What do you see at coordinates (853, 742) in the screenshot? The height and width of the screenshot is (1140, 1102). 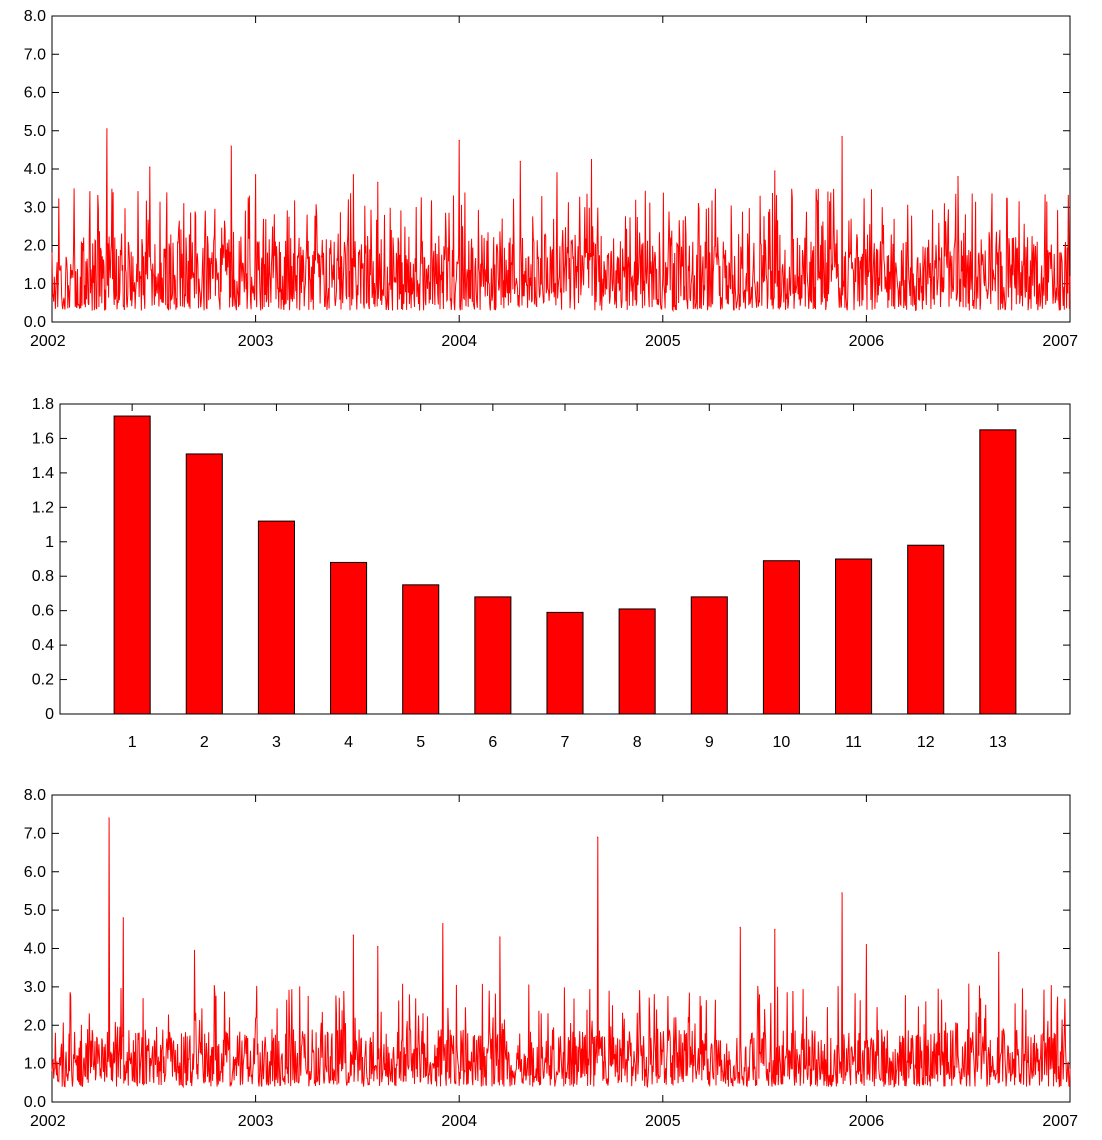 I see `x-tick-label: 11` at bounding box center [853, 742].